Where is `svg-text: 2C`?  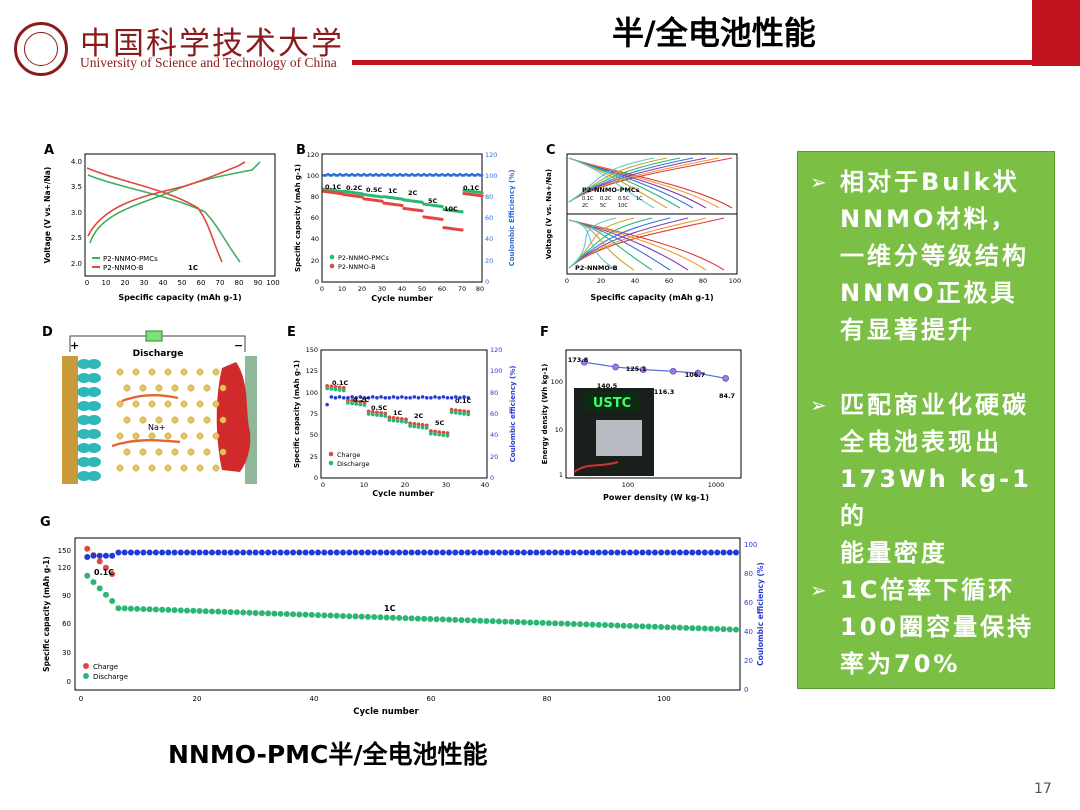 svg-text: 2C is located at coordinates (585, 206).